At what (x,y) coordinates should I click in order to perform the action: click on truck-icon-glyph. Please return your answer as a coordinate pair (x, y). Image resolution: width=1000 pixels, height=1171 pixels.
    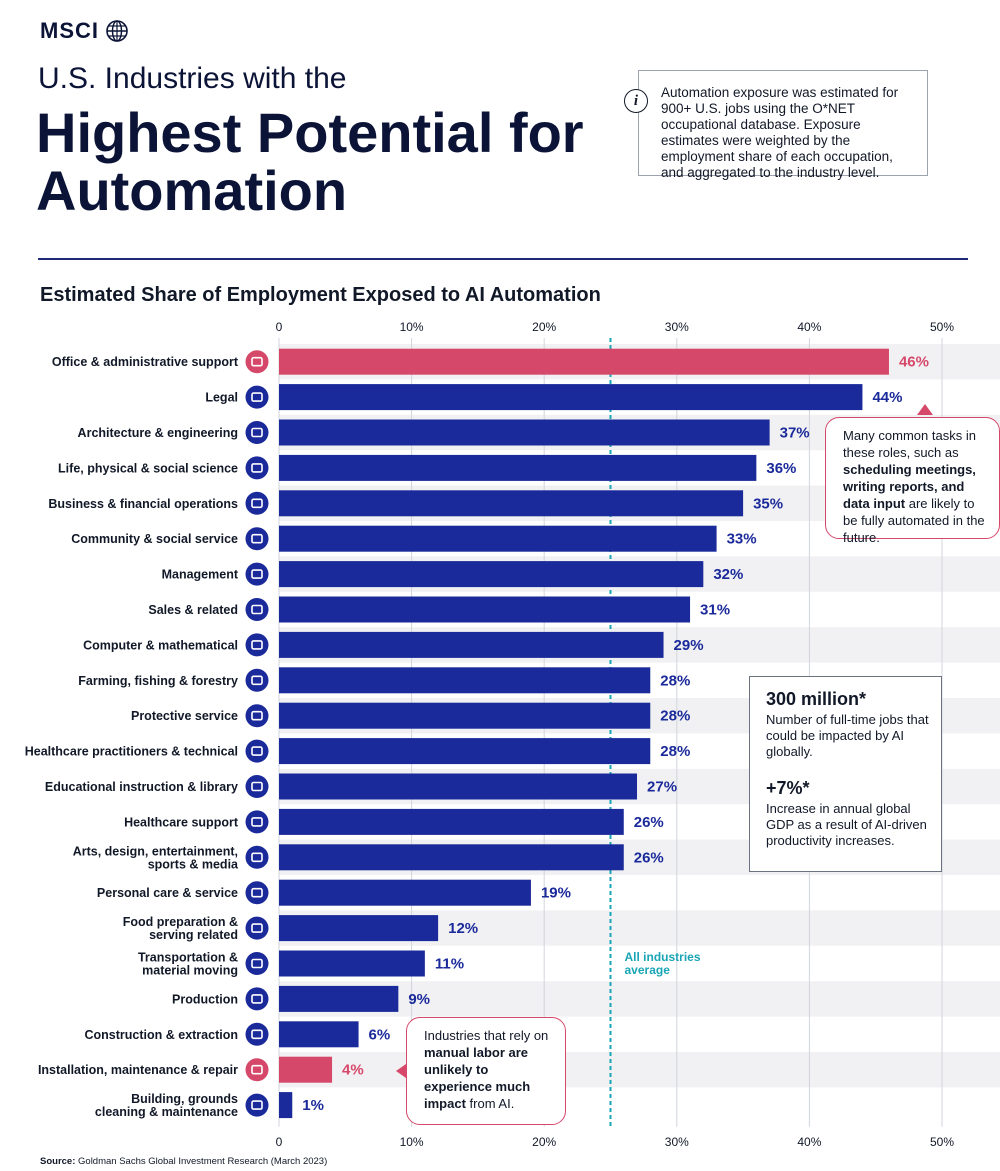
    Looking at the image, I should click on (257, 963).